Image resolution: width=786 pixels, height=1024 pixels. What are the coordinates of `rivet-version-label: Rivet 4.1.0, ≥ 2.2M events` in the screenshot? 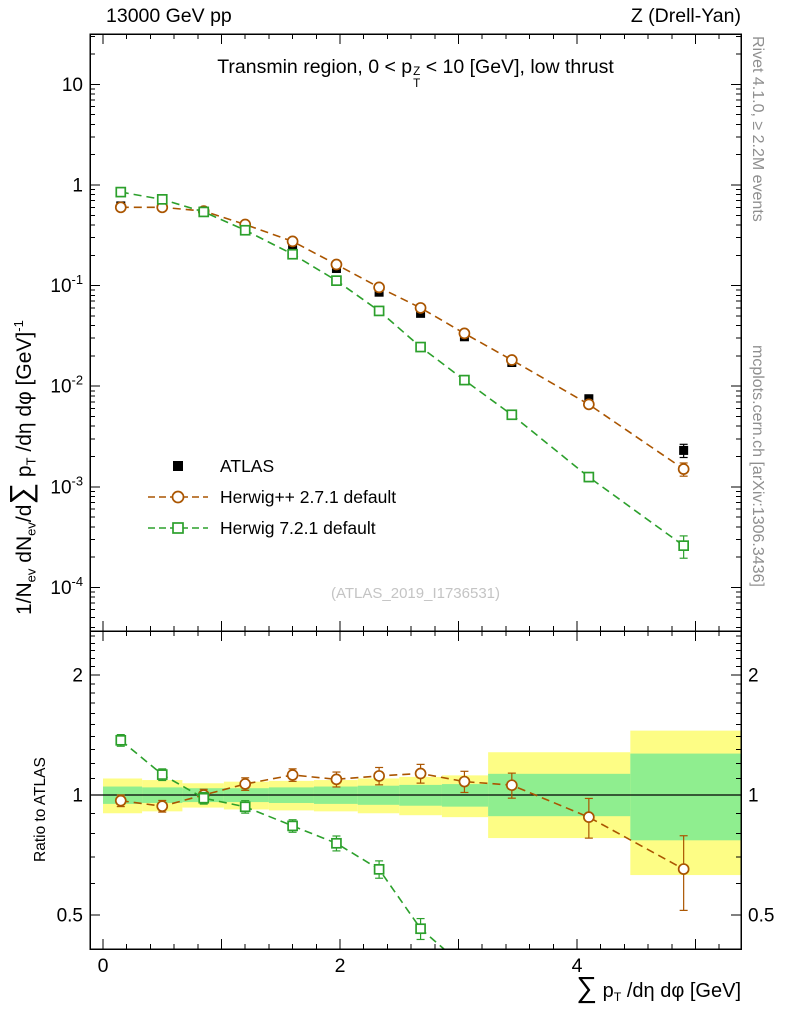 It's located at (757, 129).